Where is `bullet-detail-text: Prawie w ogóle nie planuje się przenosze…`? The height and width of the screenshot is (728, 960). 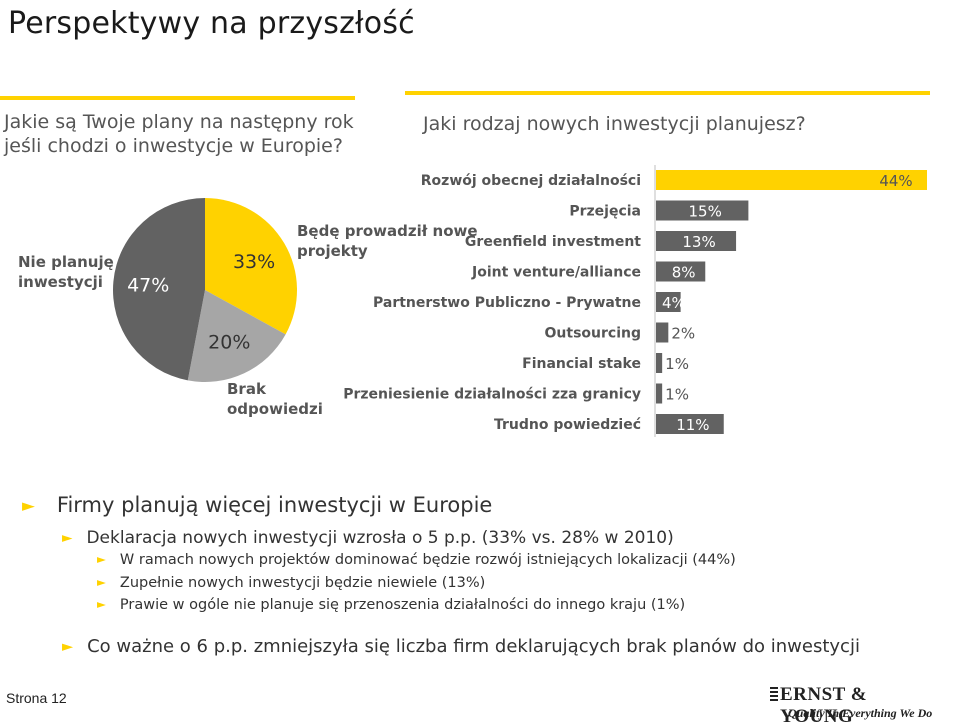
bullet-detail-text: Prawie w ogóle nie planuje się przenosze… is located at coordinates (402, 605).